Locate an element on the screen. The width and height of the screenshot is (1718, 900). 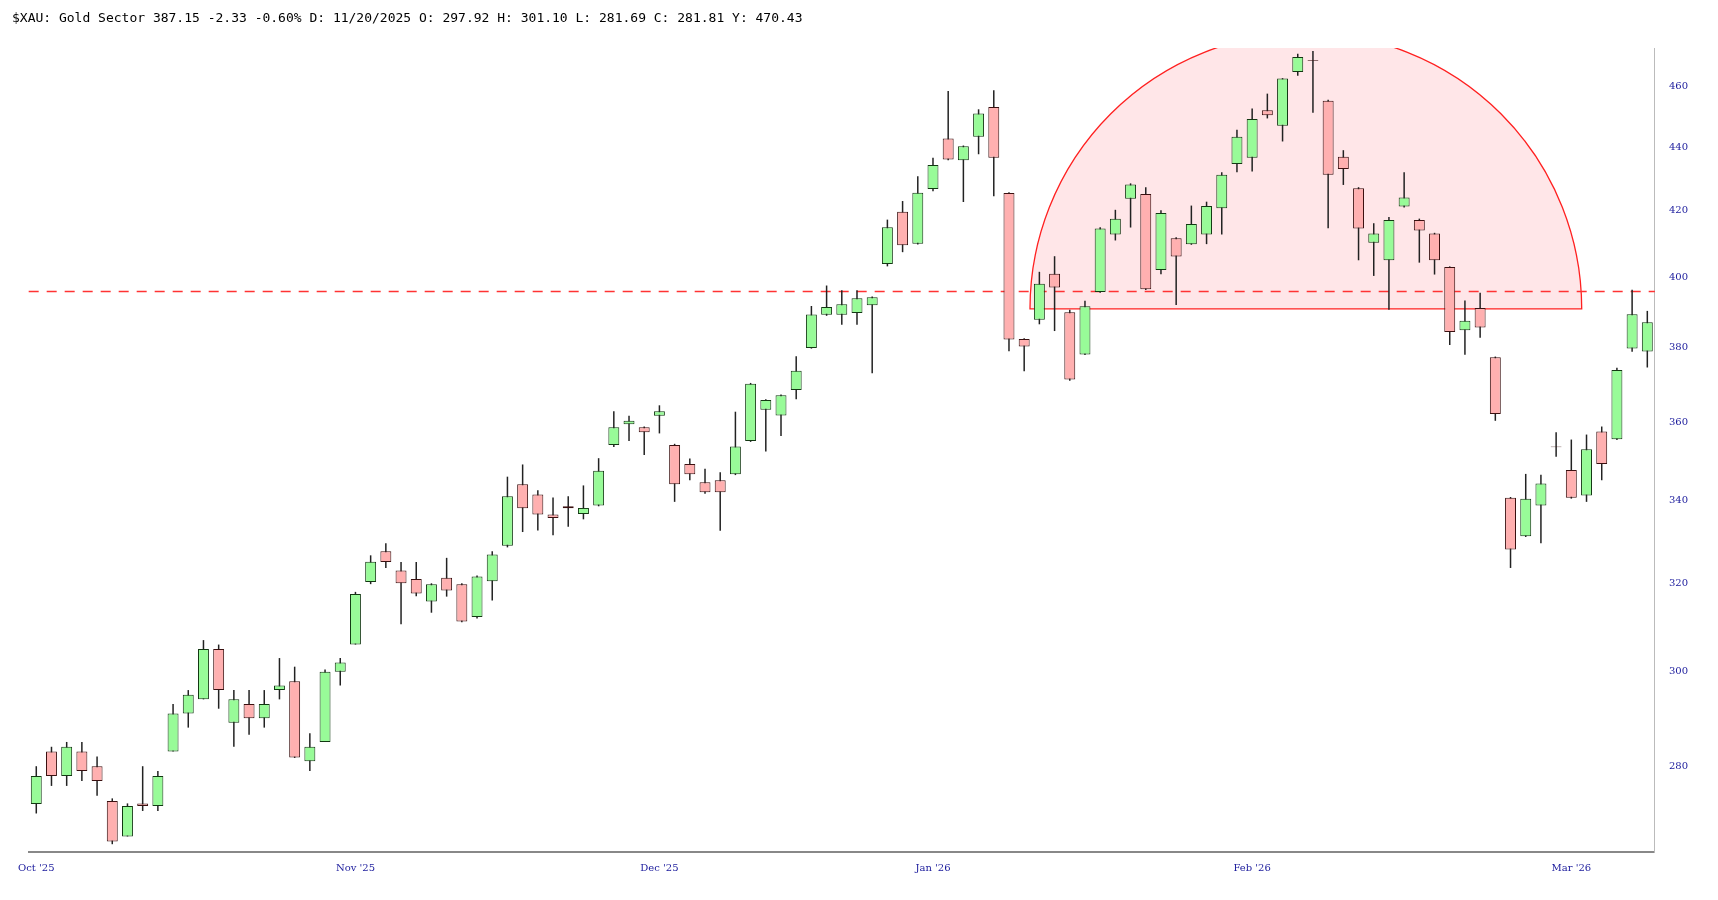
x-tick-label: Oct '25 is located at coordinates (36, 867).